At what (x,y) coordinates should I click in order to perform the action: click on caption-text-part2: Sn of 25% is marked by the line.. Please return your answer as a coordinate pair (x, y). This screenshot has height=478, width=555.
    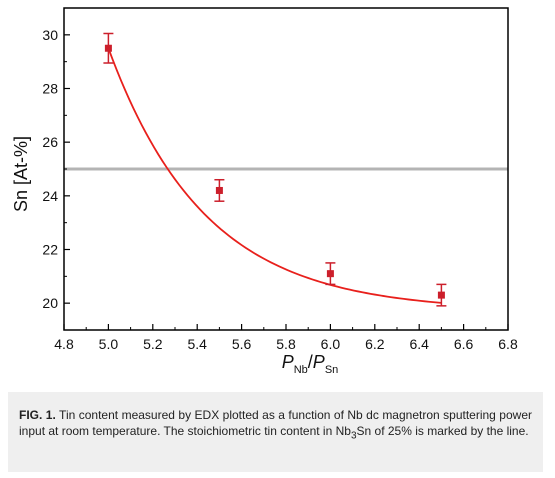
    Looking at the image, I should click on (442, 431).